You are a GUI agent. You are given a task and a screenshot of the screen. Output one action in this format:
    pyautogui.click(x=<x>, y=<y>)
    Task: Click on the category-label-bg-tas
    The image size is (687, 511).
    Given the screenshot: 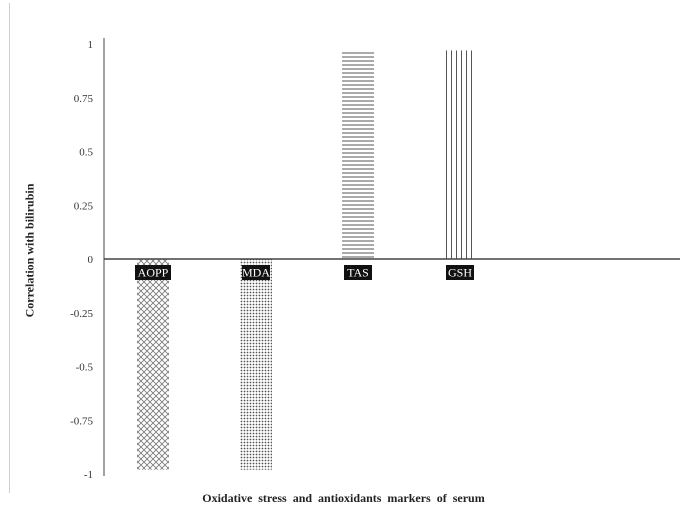 What is the action you would take?
    pyautogui.click(x=358, y=272)
    